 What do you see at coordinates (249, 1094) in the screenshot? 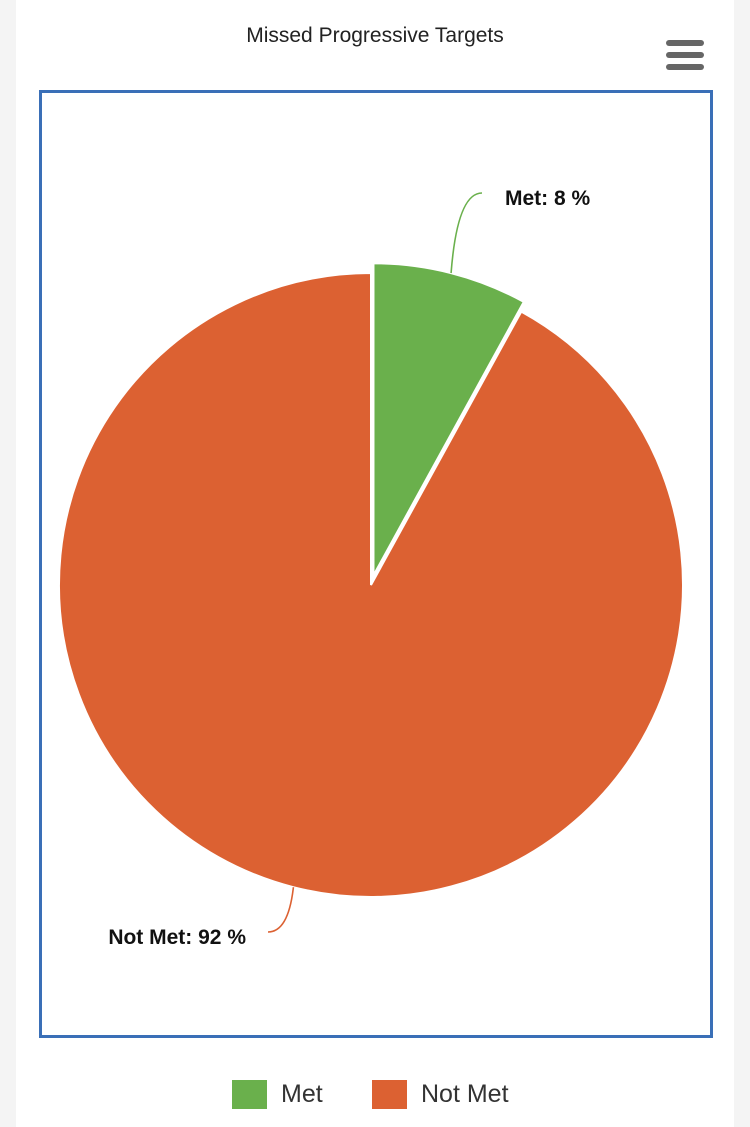
I see `legend-swatch-met` at bounding box center [249, 1094].